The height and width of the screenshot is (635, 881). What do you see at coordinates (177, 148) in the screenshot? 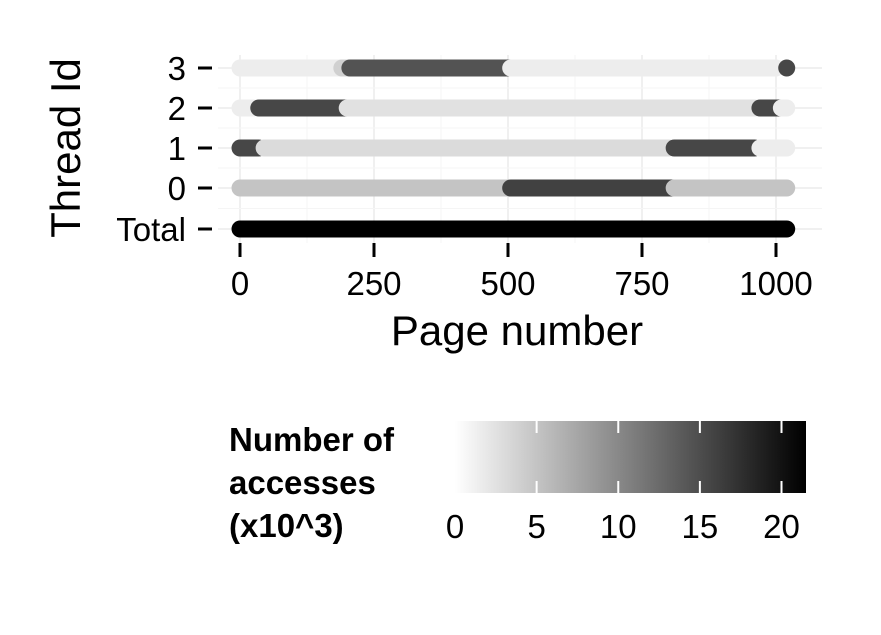
I see `y-tick-label-1: 1` at bounding box center [177, 148].